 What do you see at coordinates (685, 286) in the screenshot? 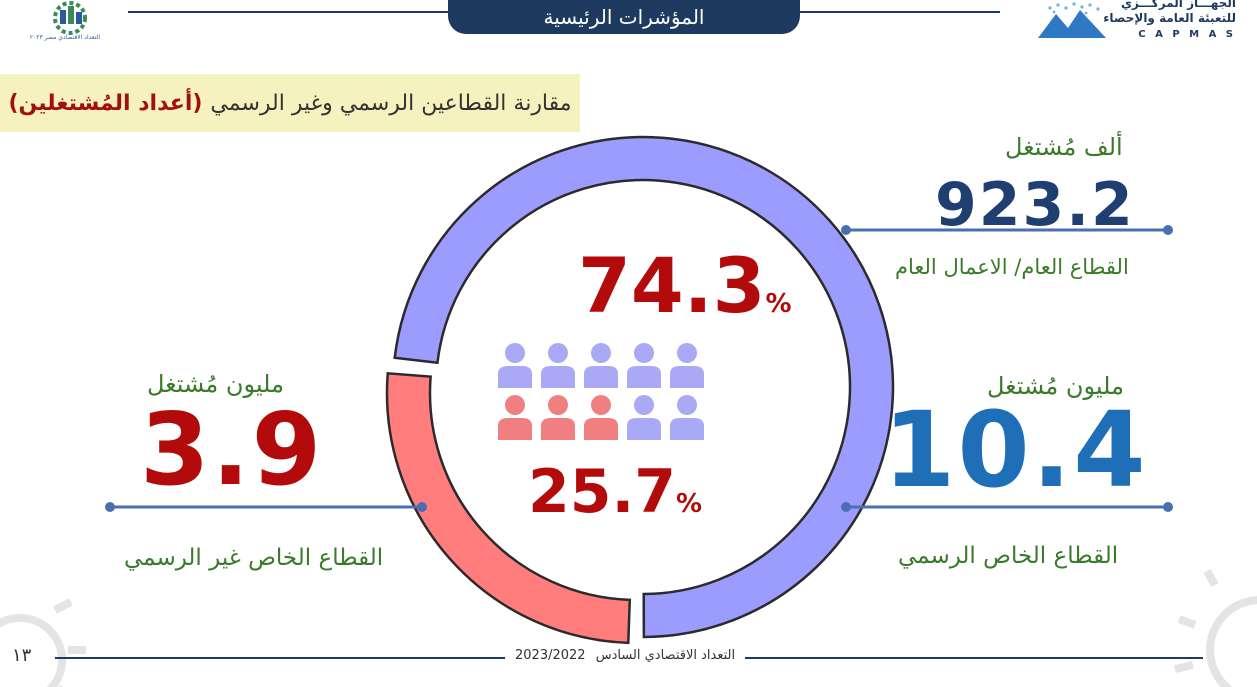
I see `formal-percent-label: 74.3%` at bounding box center [685, 286].